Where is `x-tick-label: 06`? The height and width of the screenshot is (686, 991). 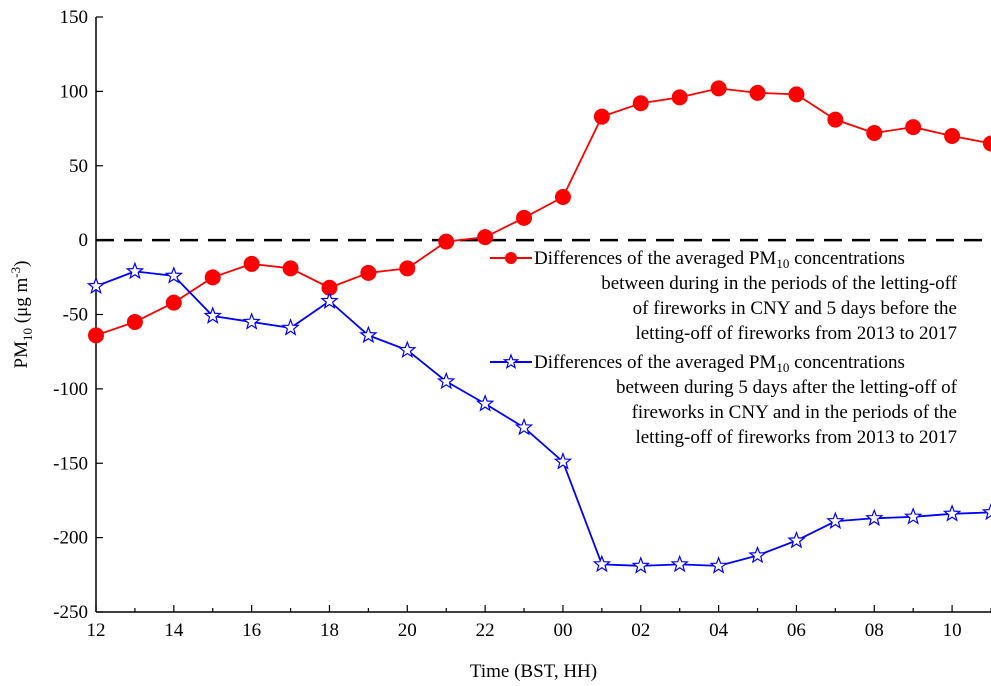 x-tick-label: 06 is located at coordinates (796, 630).